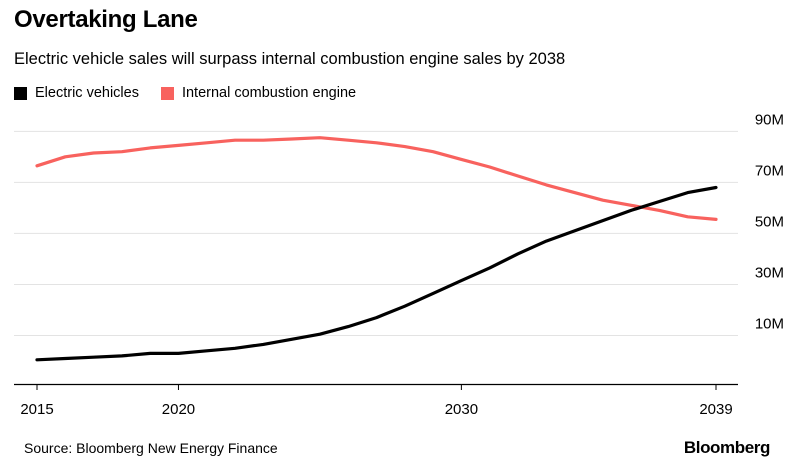 The height and width of the screenshot is (470, 800). What do you see at coordinates (167, 93) in the screenshot?
I see `legend-swatch-ice` at bounding box center [167, 93].